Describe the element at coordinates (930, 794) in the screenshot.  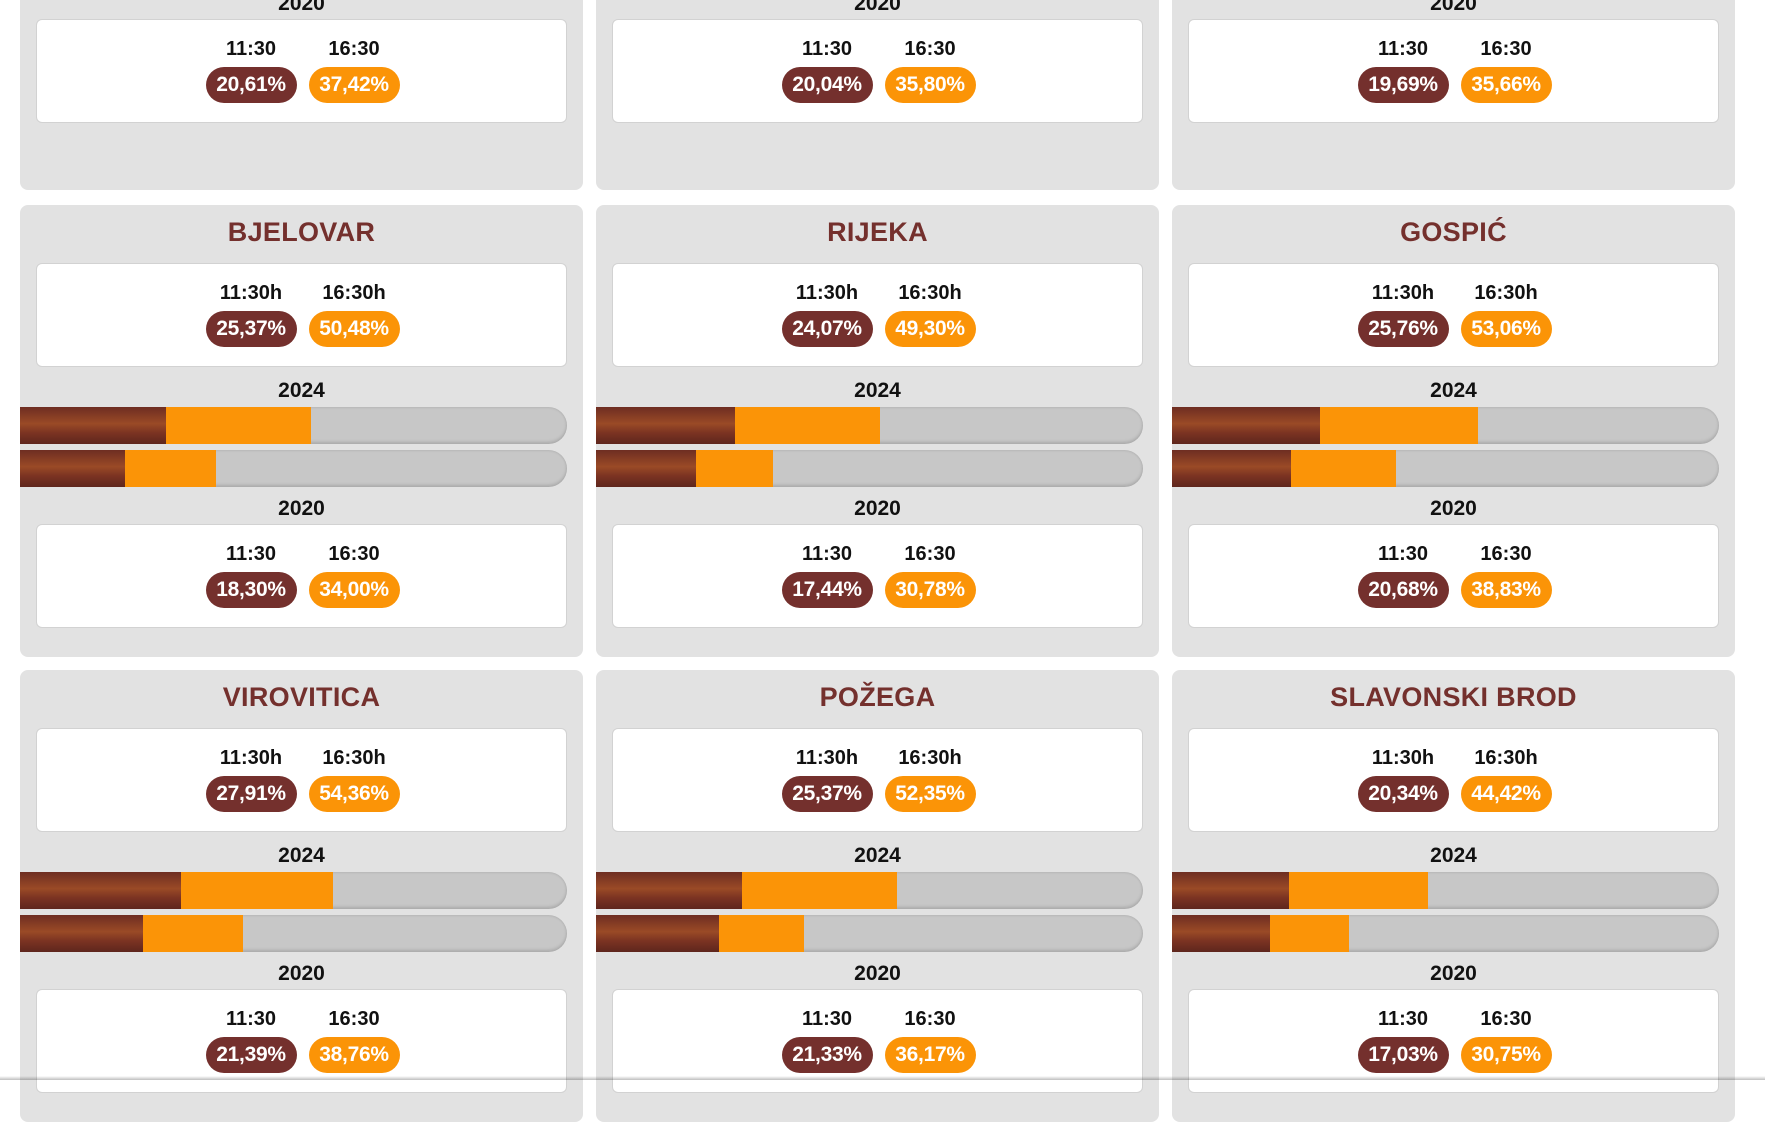
I see `turnout-badge-1630: 52,35%` at that location.